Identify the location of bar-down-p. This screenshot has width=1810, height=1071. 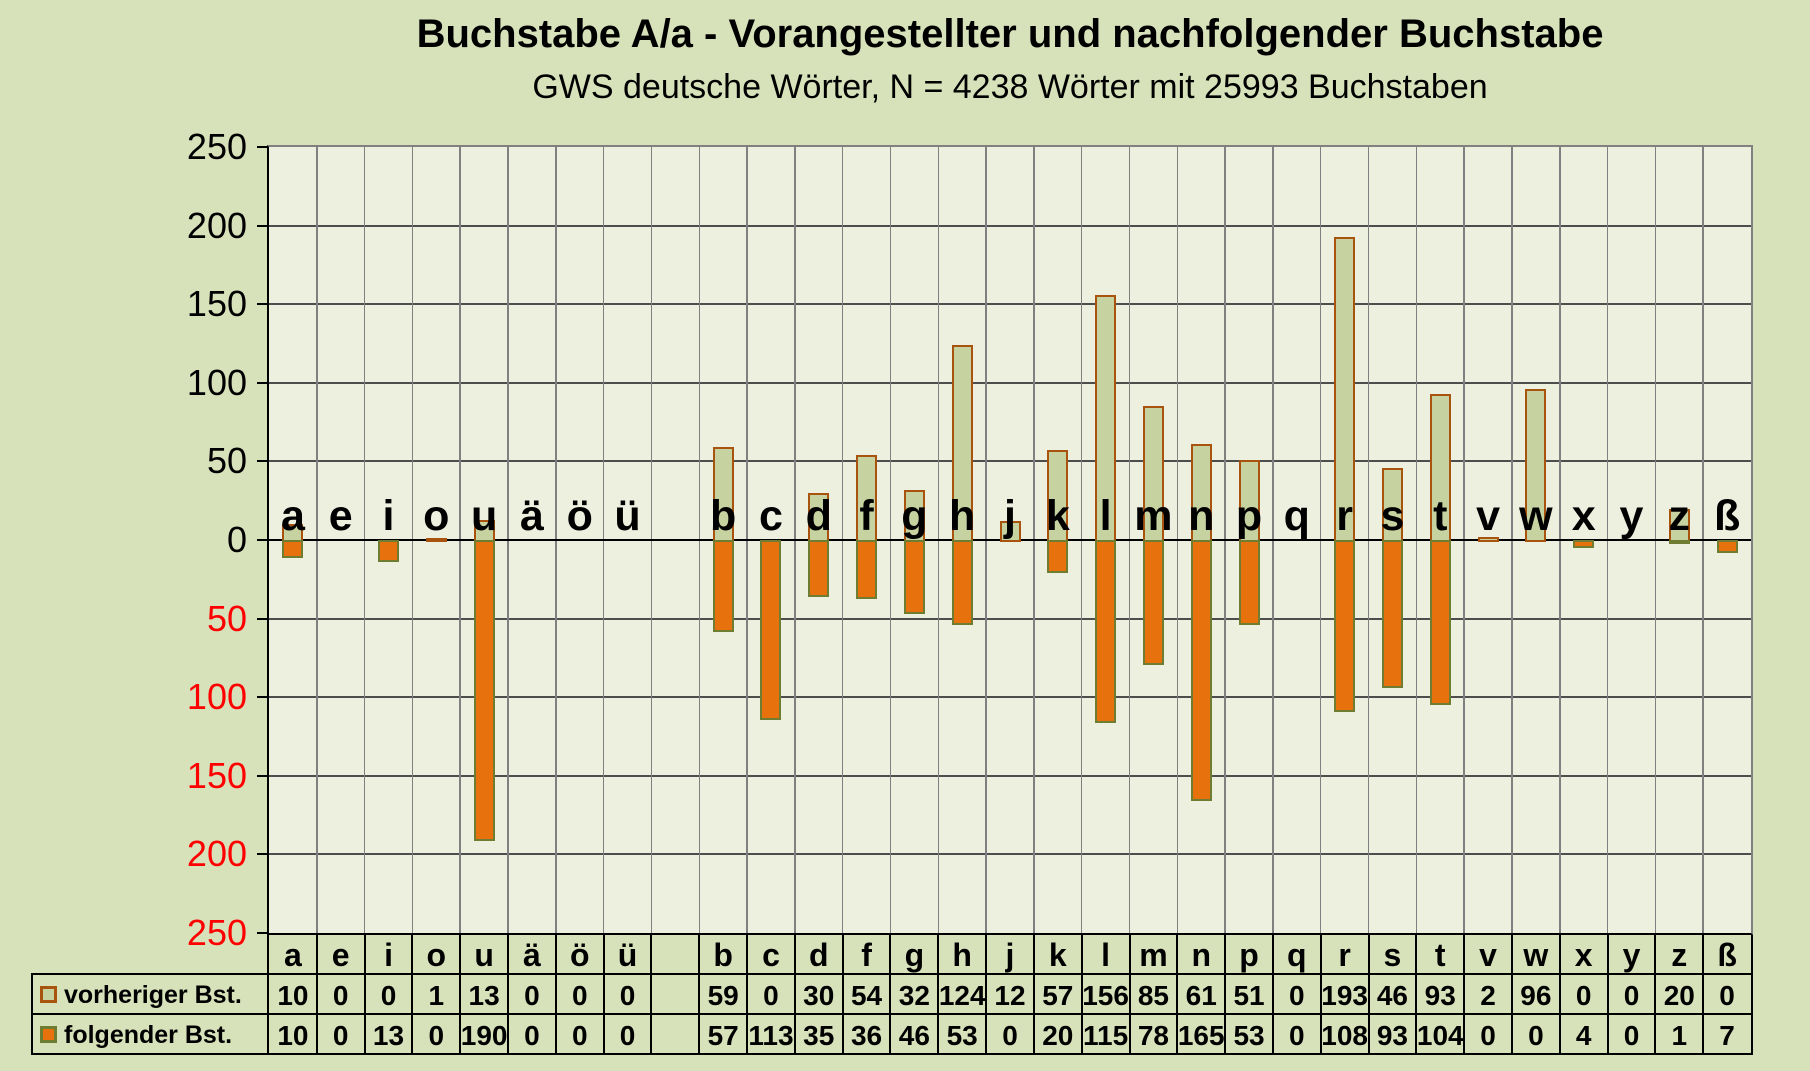
(1249, 583).